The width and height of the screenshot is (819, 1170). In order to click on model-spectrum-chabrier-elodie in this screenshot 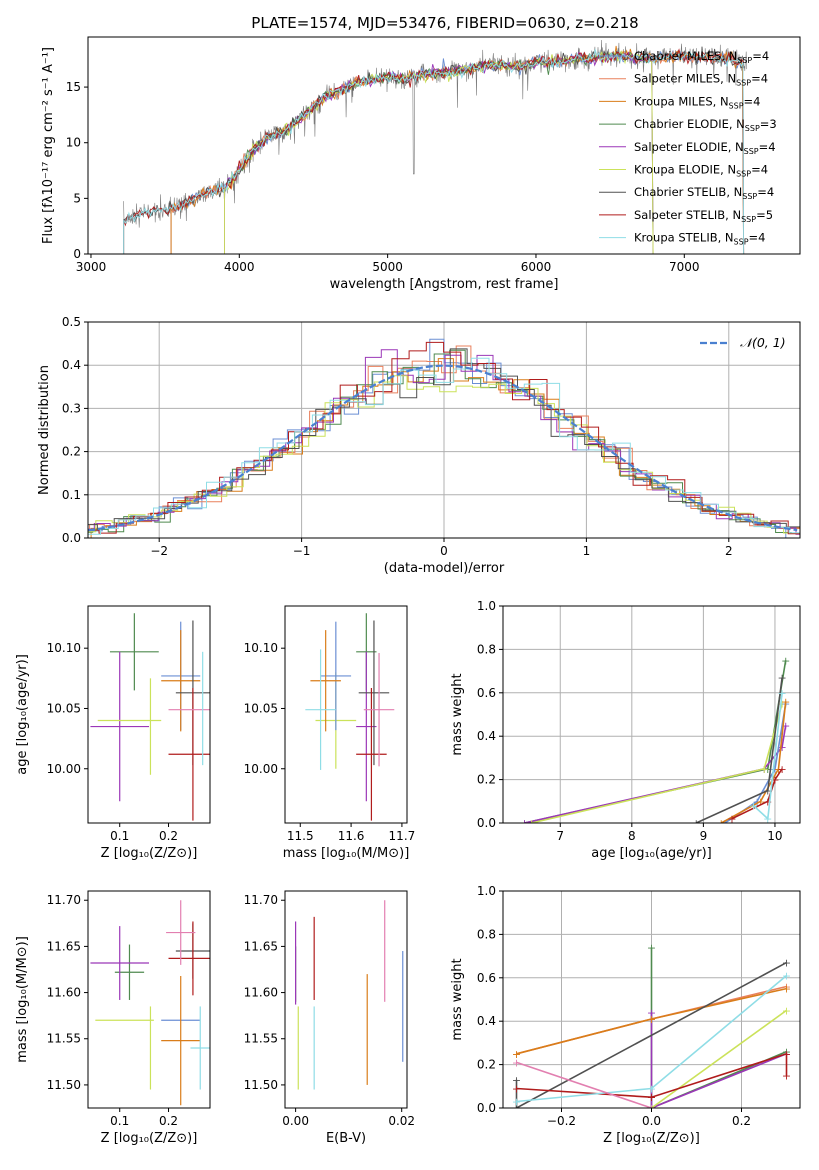, I will do `click(439, 152)`.